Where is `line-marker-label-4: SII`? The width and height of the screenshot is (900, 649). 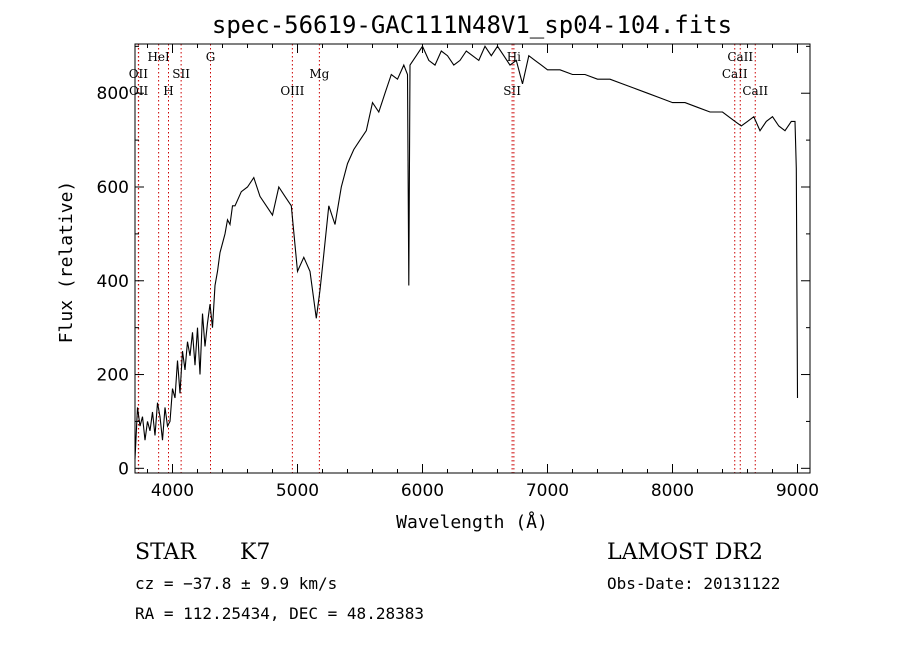
line-marker-label-4: SII is located at coordinates (181, 74).